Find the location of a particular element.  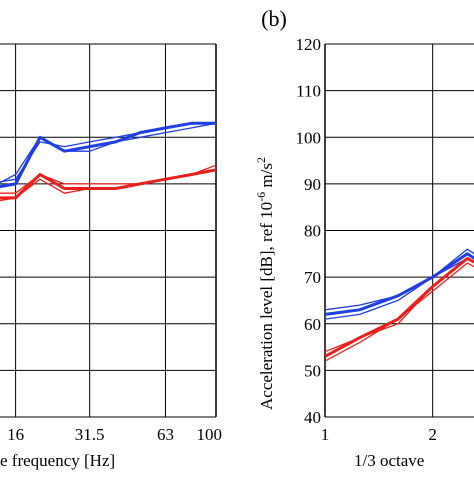

right-x-tick-label: 1 is located at coordinates (325, 434).